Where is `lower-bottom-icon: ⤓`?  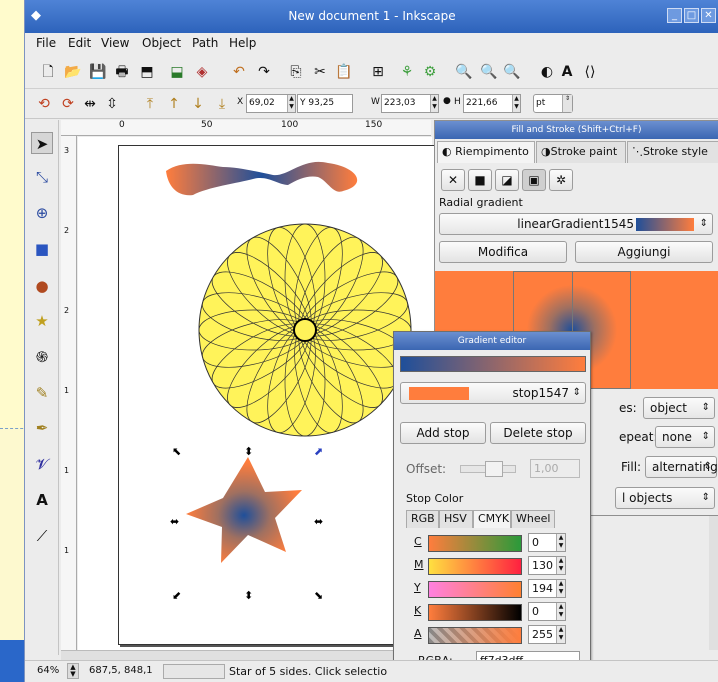
lower-bottom-icon: ⤓ is located at coordinates (222, 104).